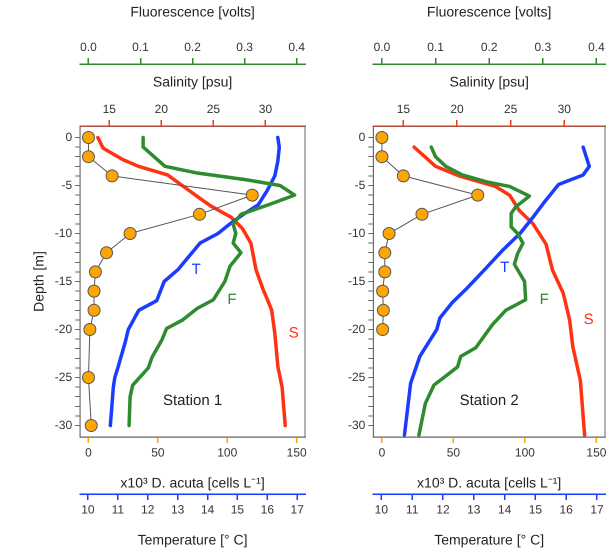 The height and width of the screenshot is (553, 614). I want to click on y-axis-title: Depth [m], so click(38, 281).